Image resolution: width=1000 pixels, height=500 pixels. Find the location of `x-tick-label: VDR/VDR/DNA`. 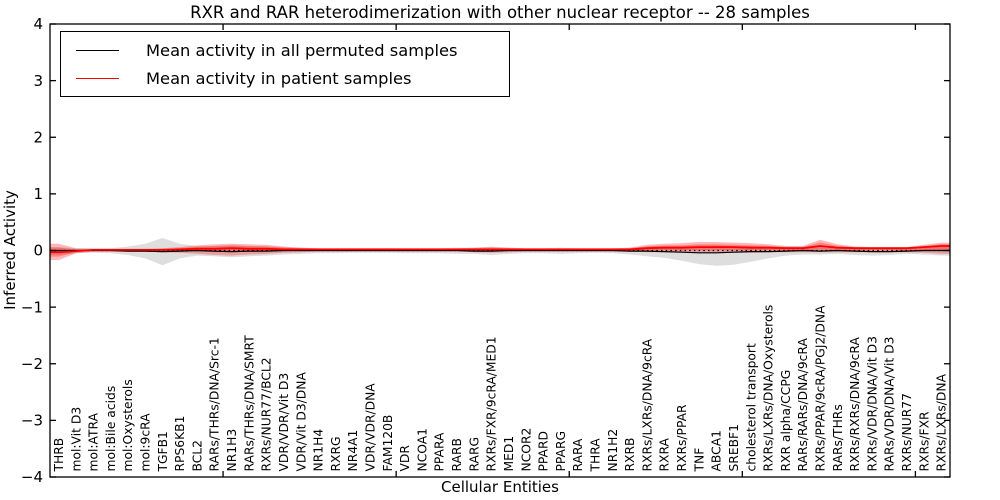

x-tick-label: VDR/VDR/DNA is located at coordinates (371, 427).